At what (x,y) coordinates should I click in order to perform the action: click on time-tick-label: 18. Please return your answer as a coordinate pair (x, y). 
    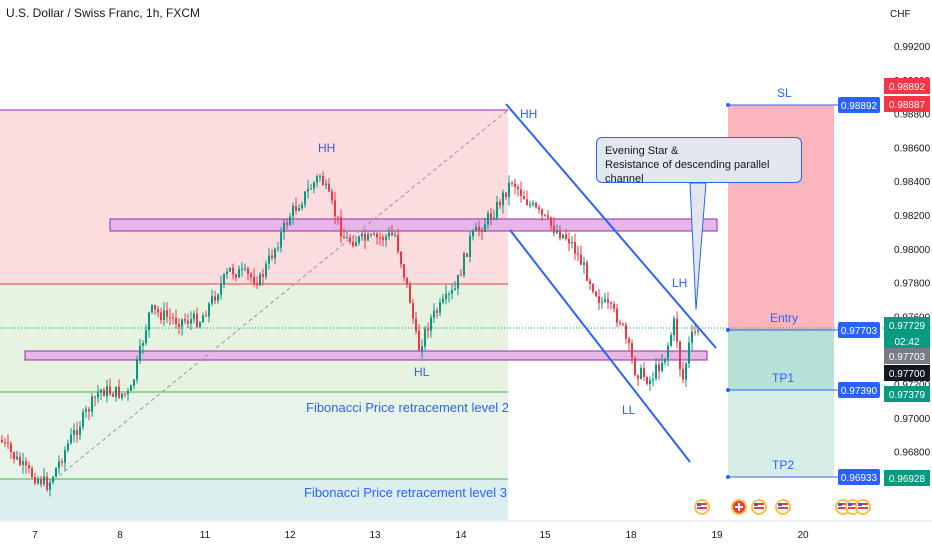
    Looking at the image, I should click on (631, 535).